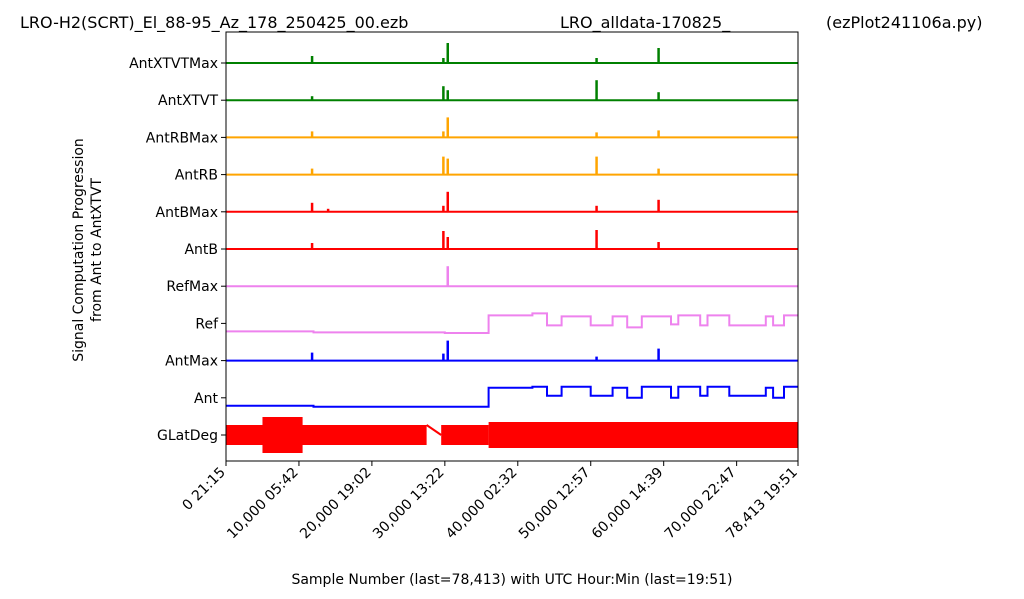  I want to click on series-glatdeg, so click(512, 435).